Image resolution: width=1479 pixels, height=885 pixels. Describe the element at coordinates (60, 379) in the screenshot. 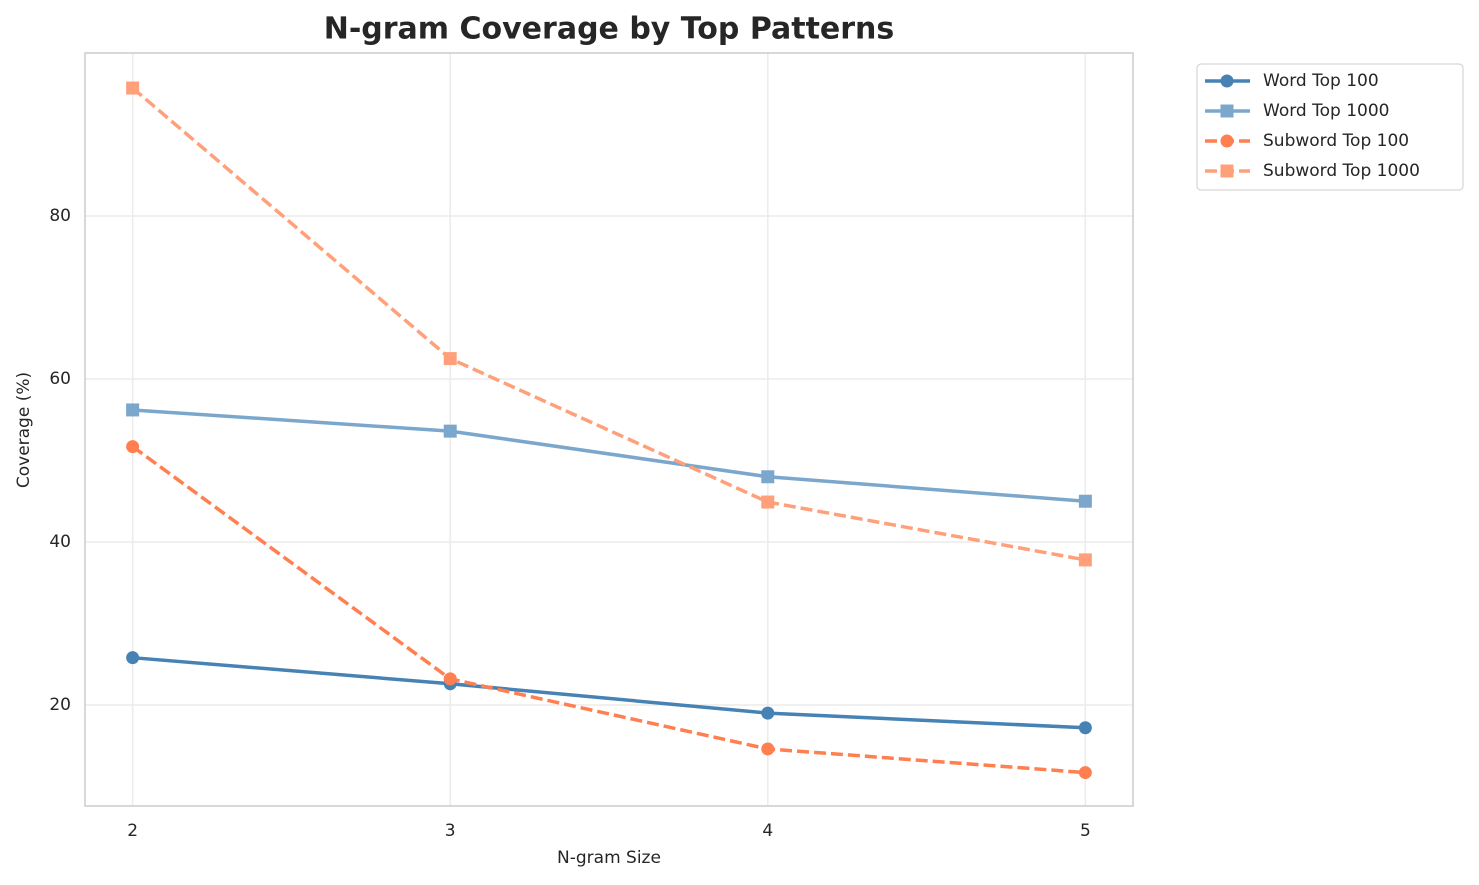

I see `y-tick-label: 60` at that location.